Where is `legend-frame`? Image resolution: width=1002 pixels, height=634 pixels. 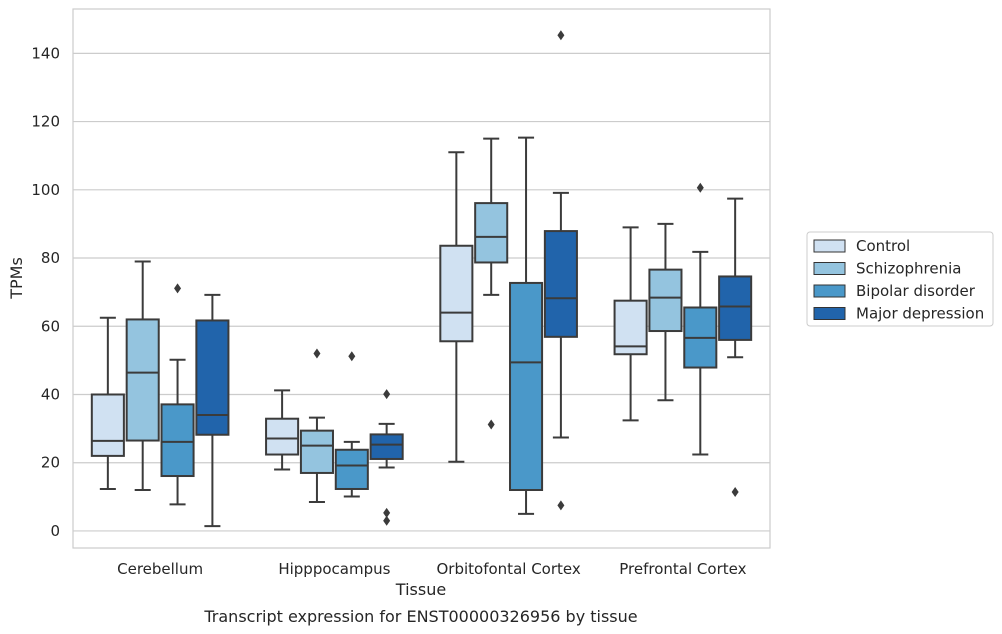
legend-frame is located at coordinates (900, 279).